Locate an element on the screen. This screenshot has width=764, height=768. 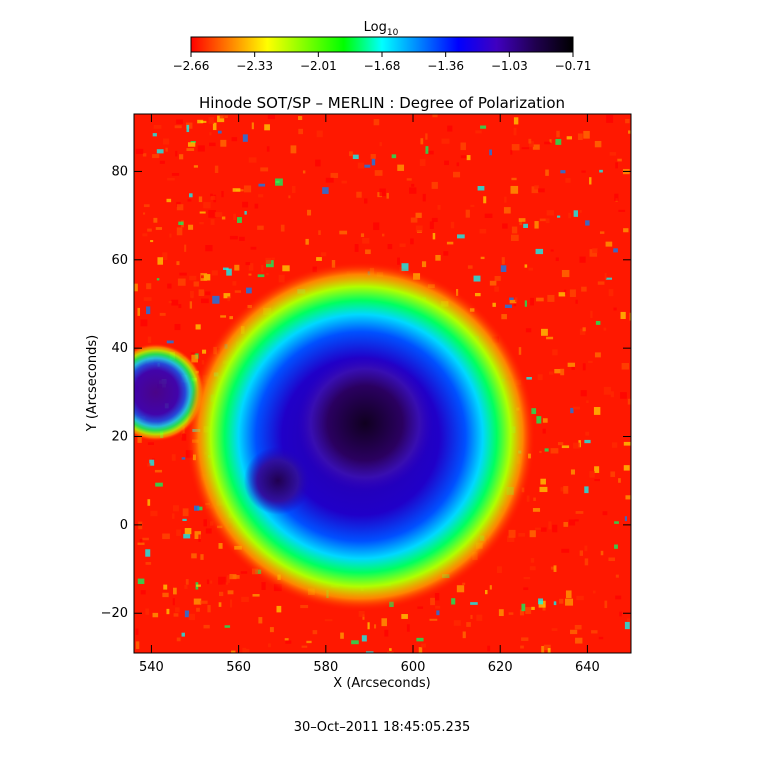
y-tick-label: 20 is located at coordinates (119, 437).